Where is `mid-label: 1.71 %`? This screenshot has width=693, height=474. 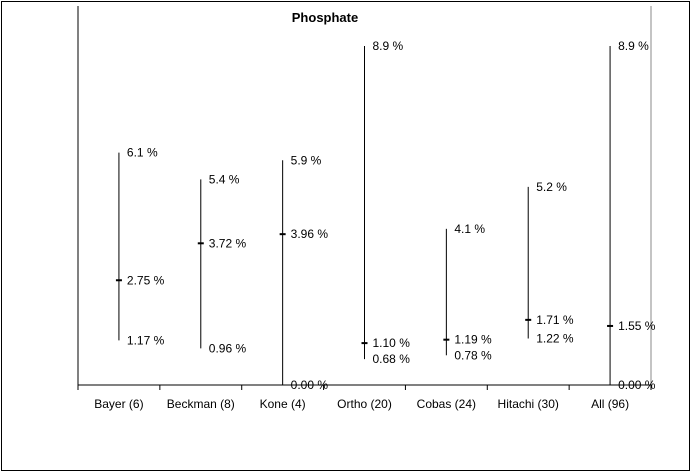
mid-label: 1.71 % is located at coordinates (555, 320).